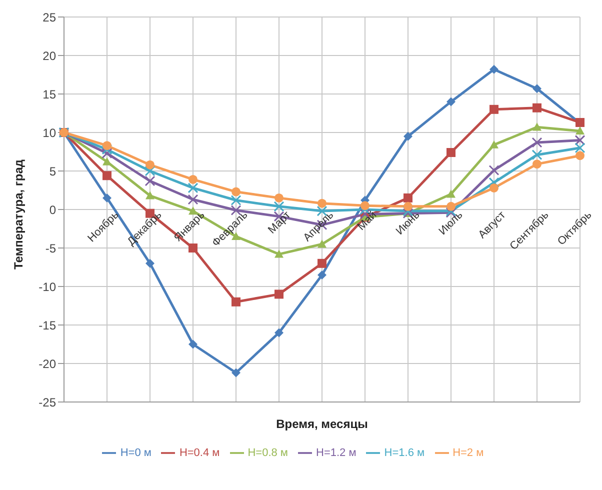 The image size is (602, 490). Describe the element at coordinates (404, 452) in the screenshot. I see `legend-label: H=1.6 м` at that location.